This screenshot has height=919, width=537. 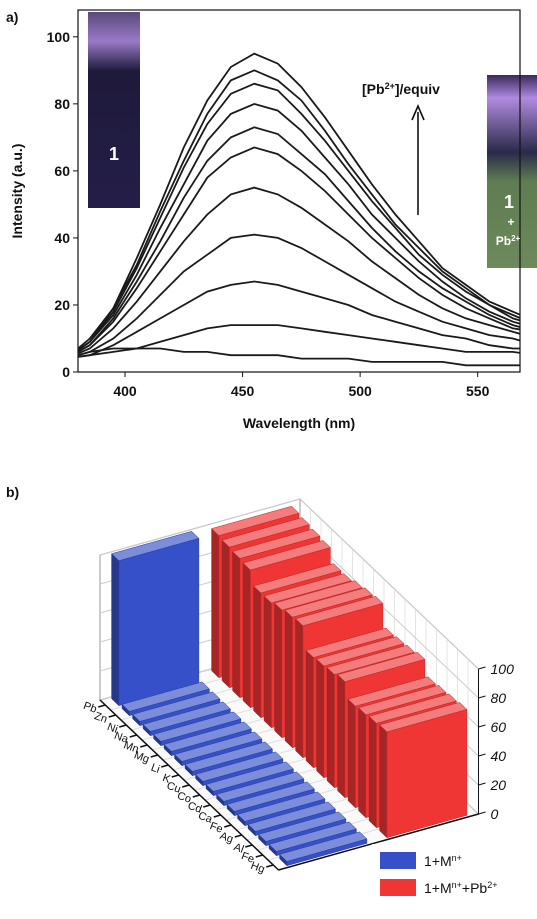 What do you see at coordinates (503, 241) in the screenshot?
I see `text-part: Pb` at bounding box center [503, 241].